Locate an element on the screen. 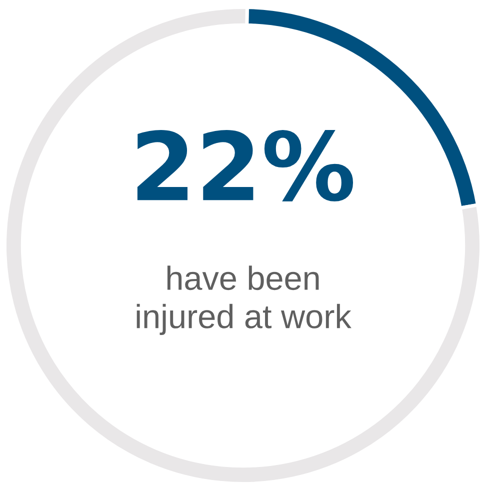 This screenshot has height=491, width=486. text: have been injured at work is located at coordinates (244, 300).